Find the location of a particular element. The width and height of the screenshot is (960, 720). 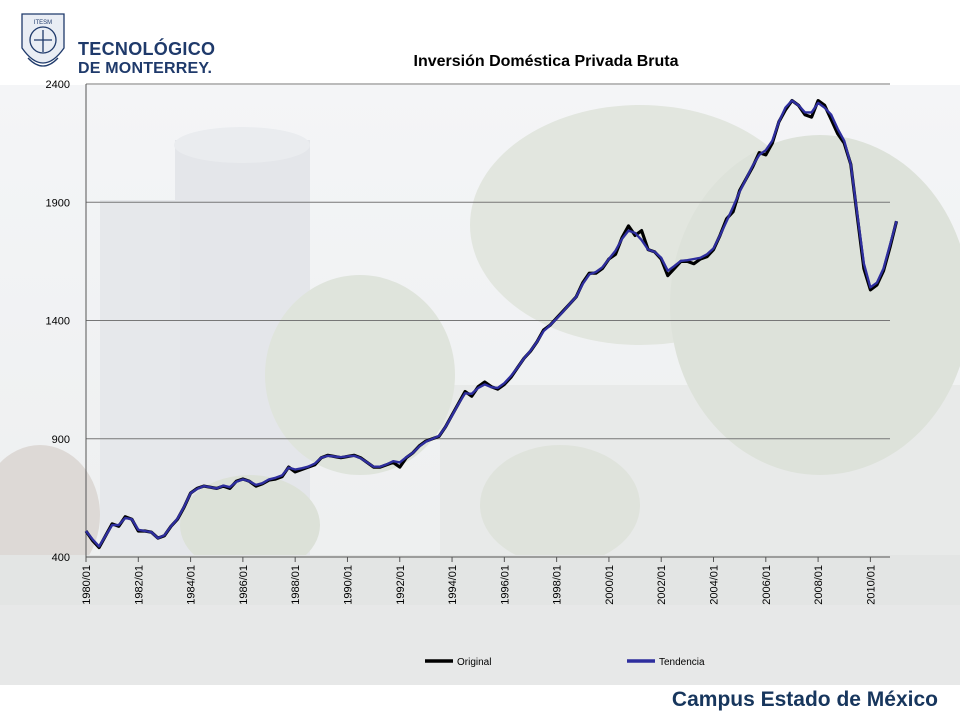

x-tick-label: 2006/01 is located at coordinates (767, 585).